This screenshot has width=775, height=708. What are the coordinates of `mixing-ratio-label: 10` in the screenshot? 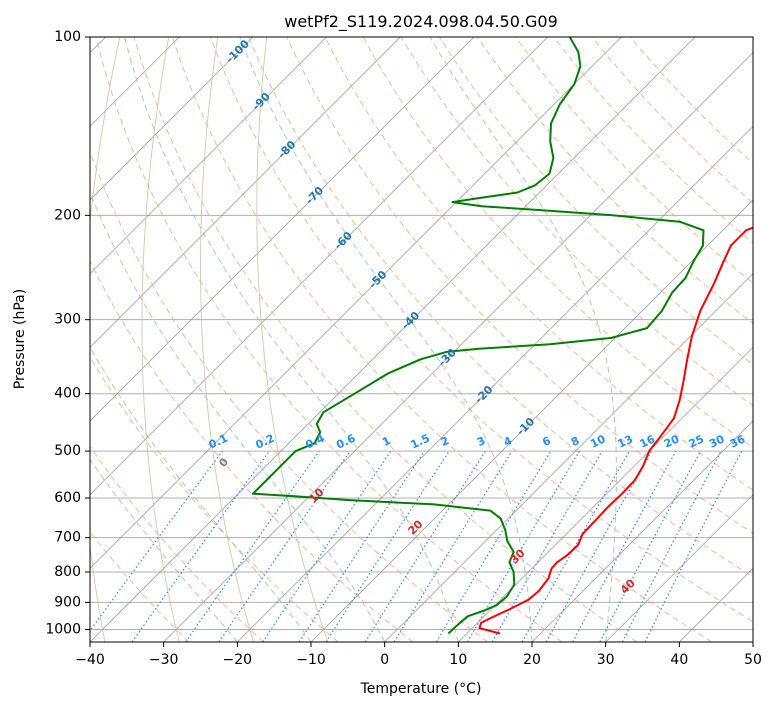 It's located at (598, 441).